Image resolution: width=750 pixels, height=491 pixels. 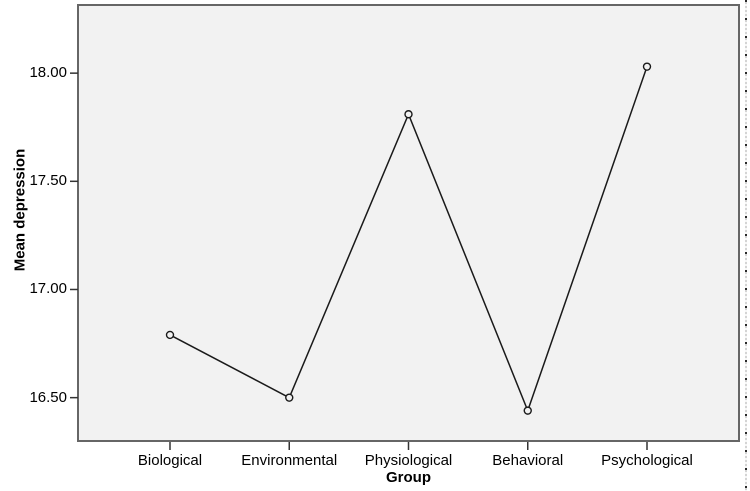 I want to click on x-tick-label: Biological, so click(x=170, y=460).